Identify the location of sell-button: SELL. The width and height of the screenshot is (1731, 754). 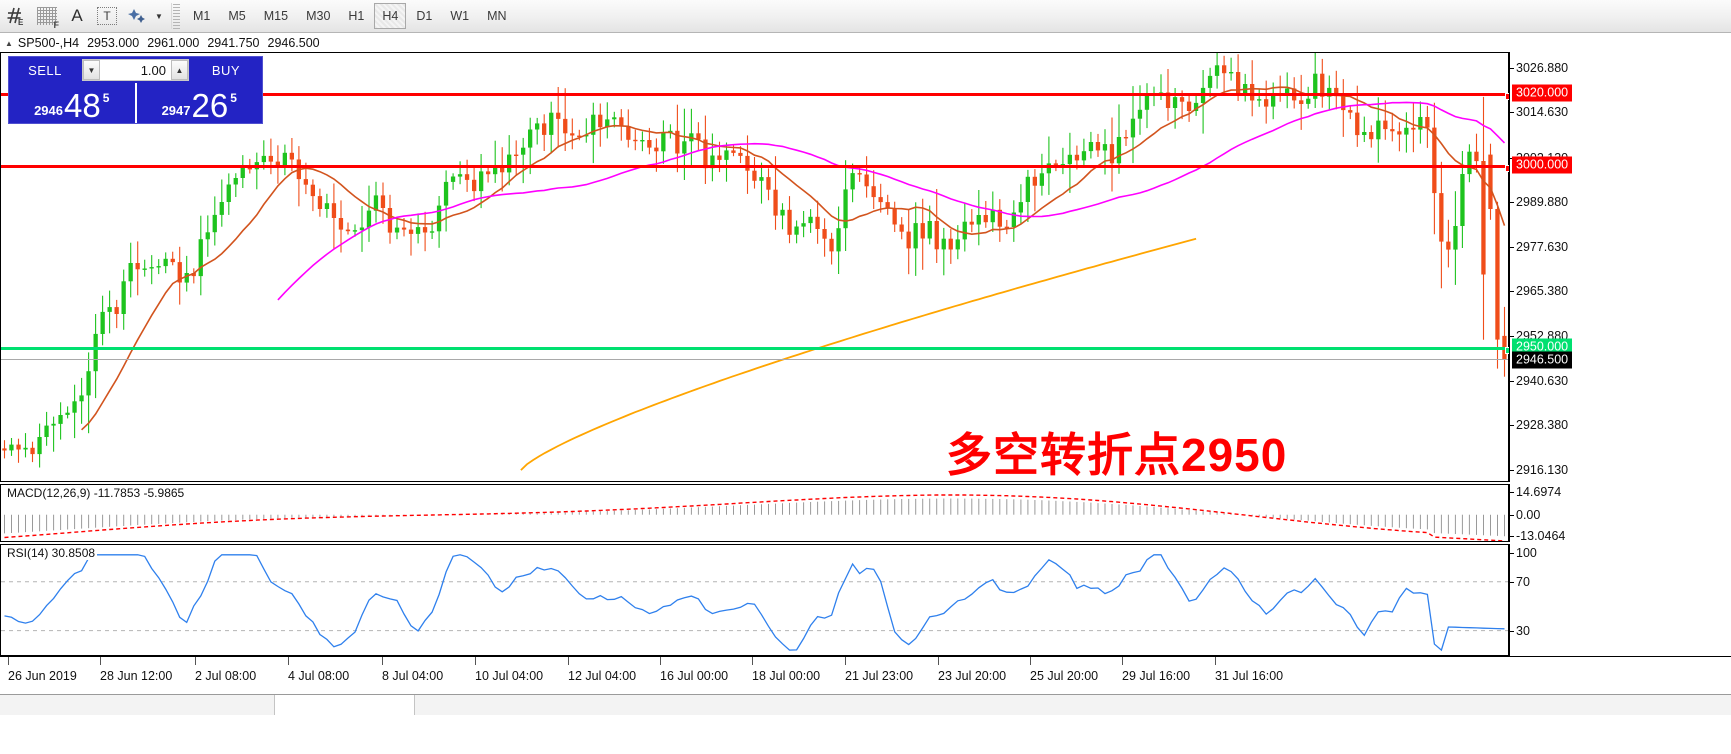
(45, 70).